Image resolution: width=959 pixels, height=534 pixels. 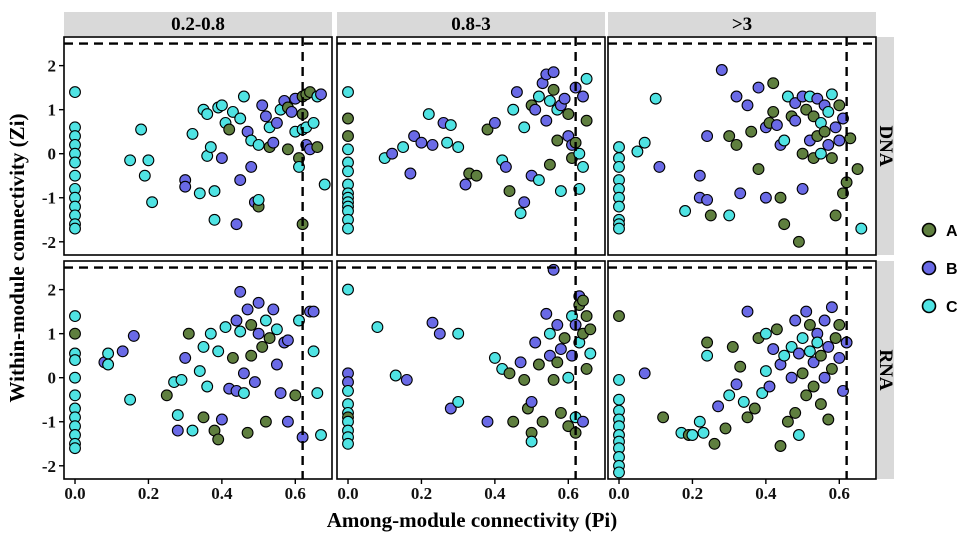 What do you see at coordinates (52, 110) in the screenshot?
I see `y-tick-label: 1` at bounding box center [52, 110].